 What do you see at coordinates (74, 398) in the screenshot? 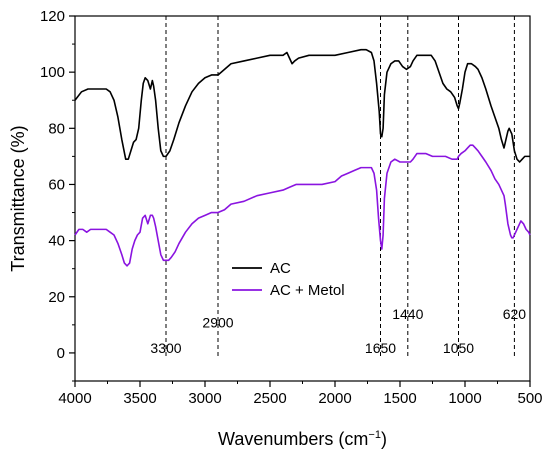
I see `x-tick-label-4000: 4000` at bounding box center [74, 398].